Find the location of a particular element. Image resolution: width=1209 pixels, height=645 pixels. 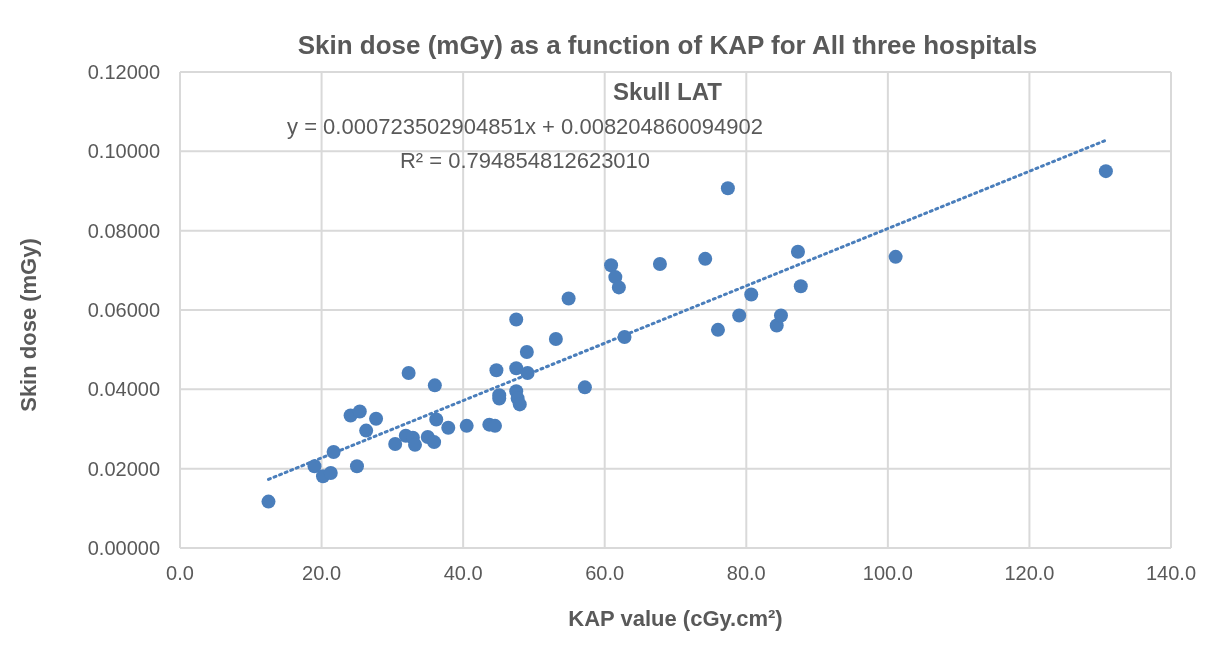

chart-subtitle: Skull LAT is located at coordinates (667, 92).